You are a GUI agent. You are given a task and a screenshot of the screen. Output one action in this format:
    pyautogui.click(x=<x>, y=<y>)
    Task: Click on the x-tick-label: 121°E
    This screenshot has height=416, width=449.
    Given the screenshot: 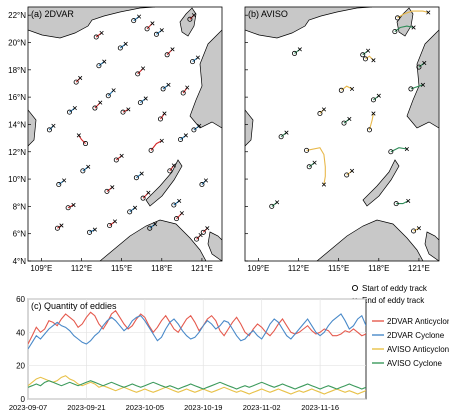 What is the action you would take?
    pyautogui.click(x=419, y=268)
    